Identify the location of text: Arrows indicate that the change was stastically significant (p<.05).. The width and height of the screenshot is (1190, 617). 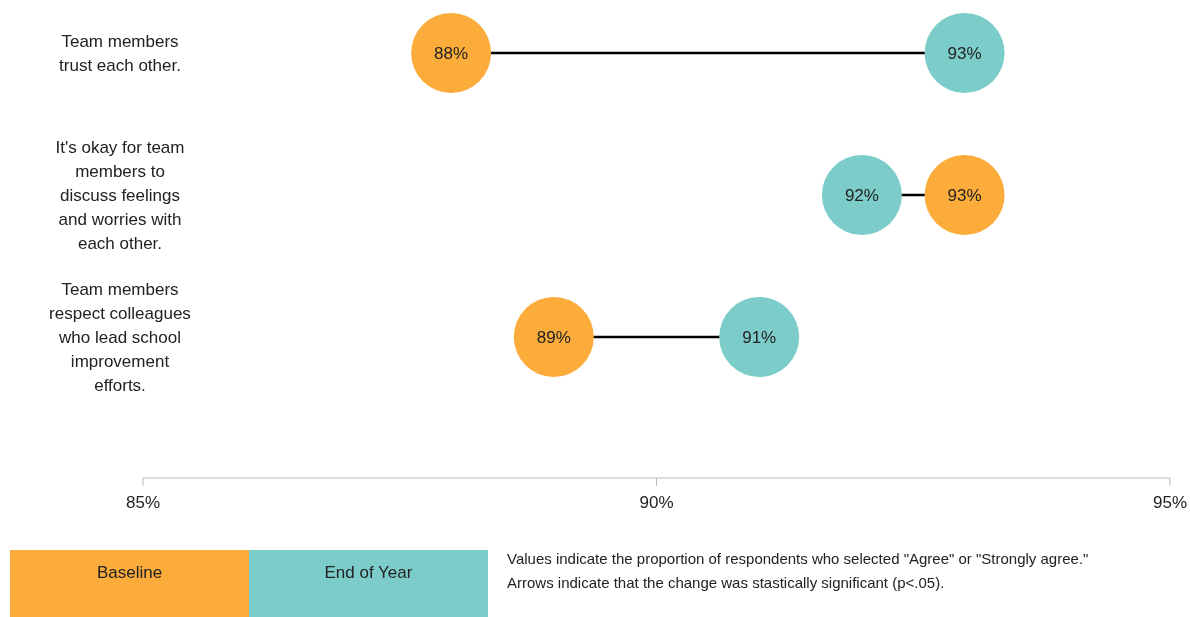
(726, 582).